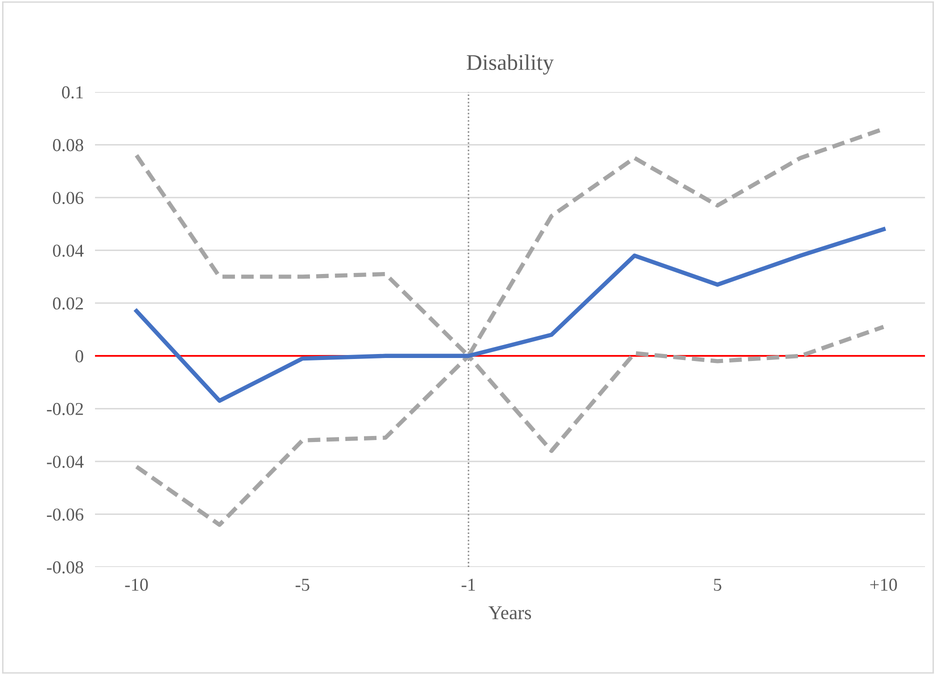 Image resolution: width=936 pixels, height=675 pixels. I want to click on y-tick-label: -0.08, so click(65, 567).